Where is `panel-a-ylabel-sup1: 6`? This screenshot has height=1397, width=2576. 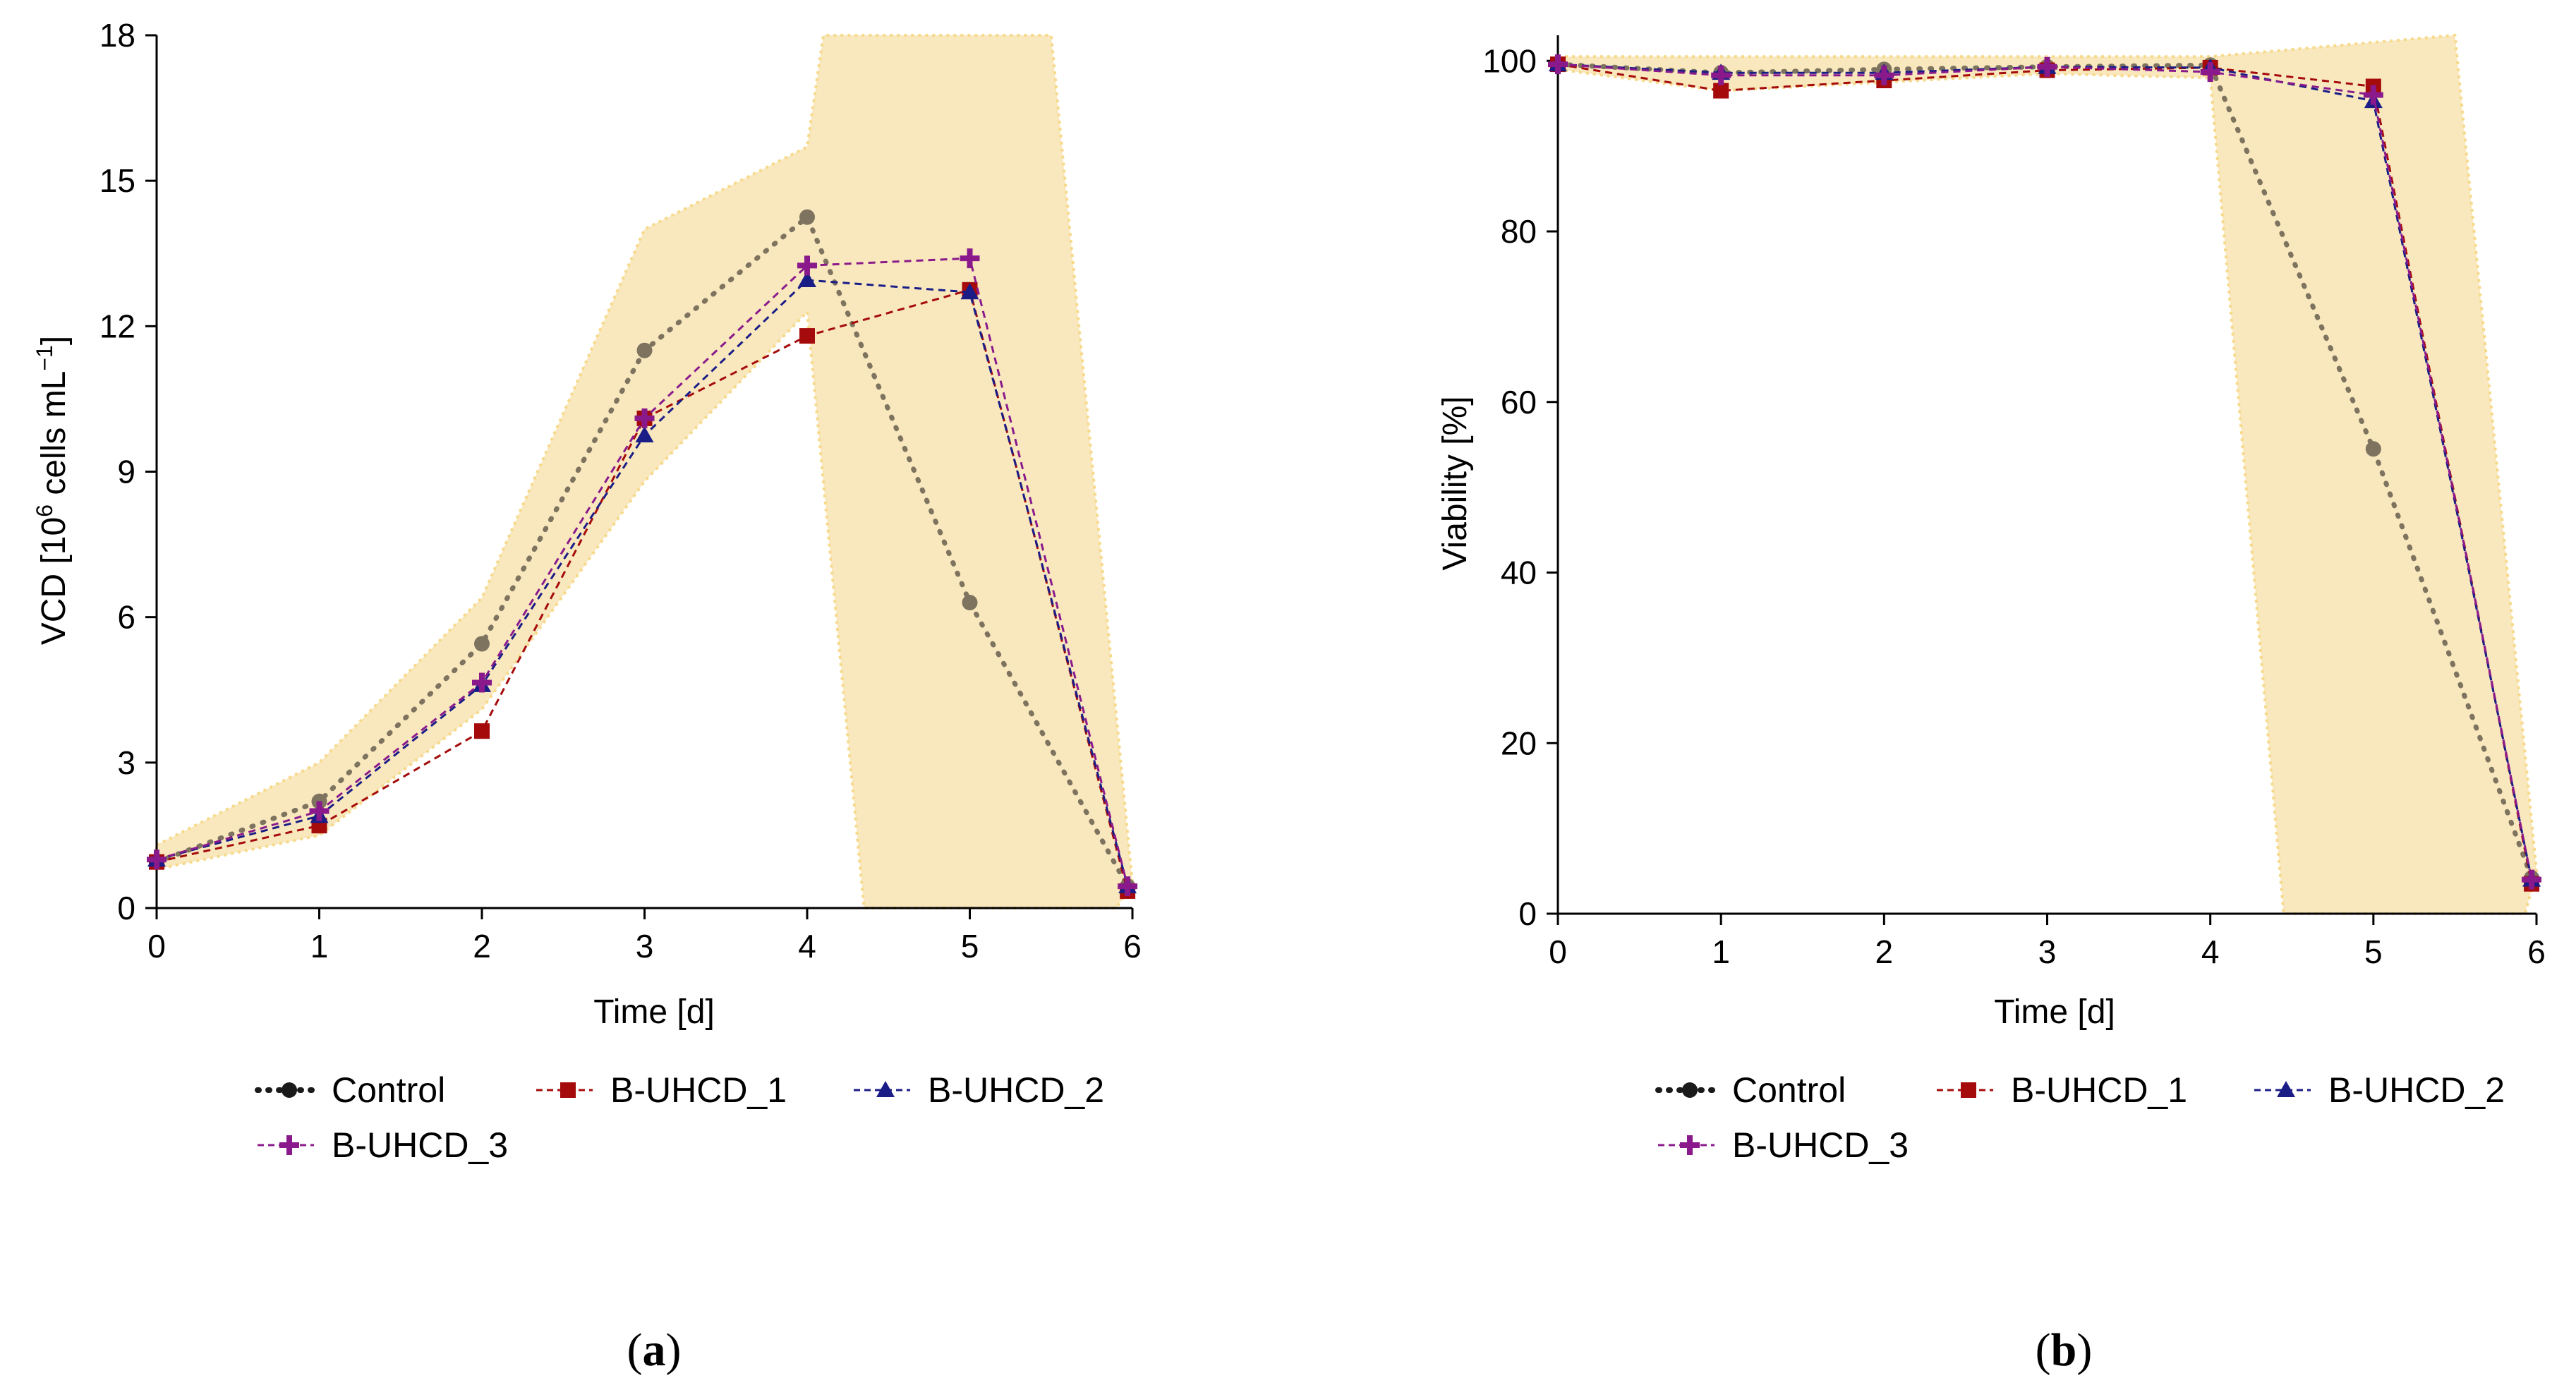
panel-a-ylabel-sup1: 6 is located at coordinates (45, 510).